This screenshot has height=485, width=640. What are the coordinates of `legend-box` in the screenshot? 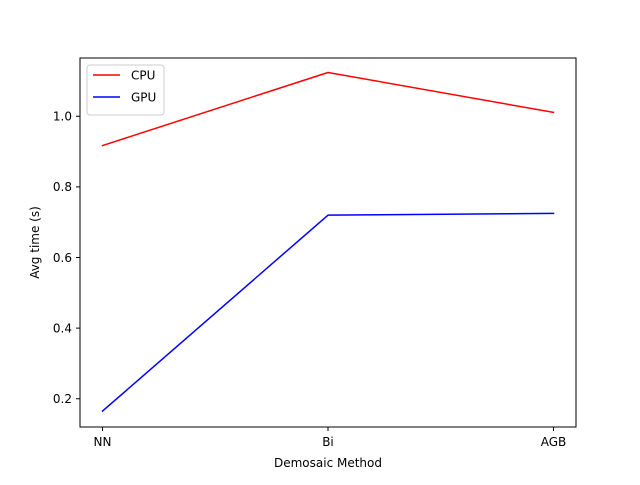 It's located at (125, 90).